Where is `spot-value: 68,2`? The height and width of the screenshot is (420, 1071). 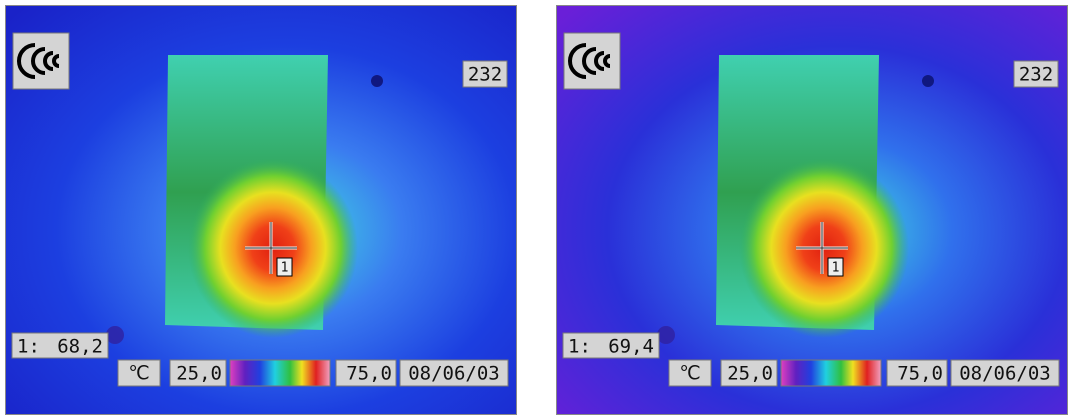 spot-value: 68,2 is located at coordinates (80, 347).